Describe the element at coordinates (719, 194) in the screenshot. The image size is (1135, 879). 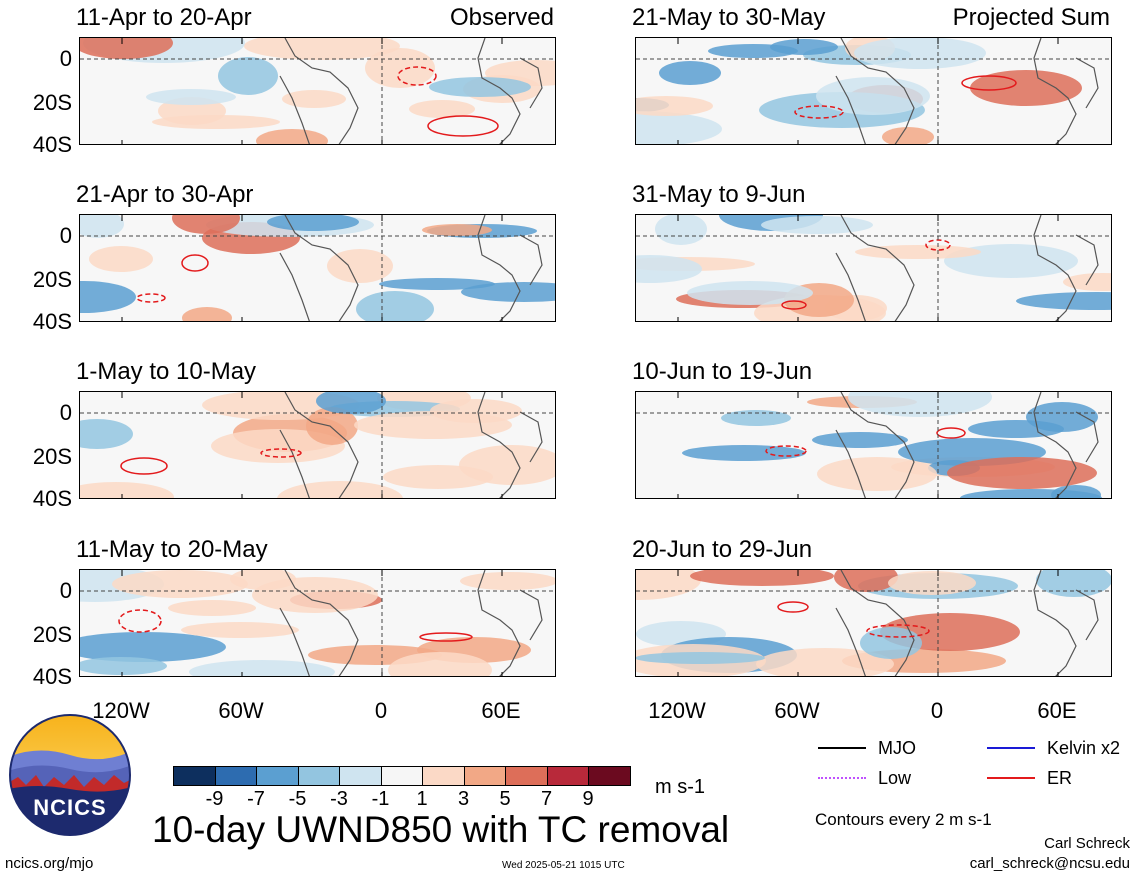
I see `panel-title: 31-May to 9-Jun` at that location.